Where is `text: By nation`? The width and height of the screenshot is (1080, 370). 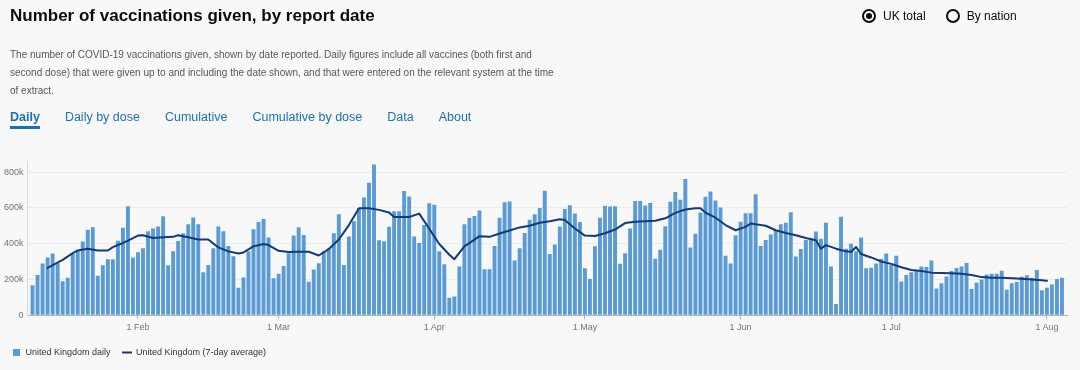
text: By nation is located at coordinates (991, 16).